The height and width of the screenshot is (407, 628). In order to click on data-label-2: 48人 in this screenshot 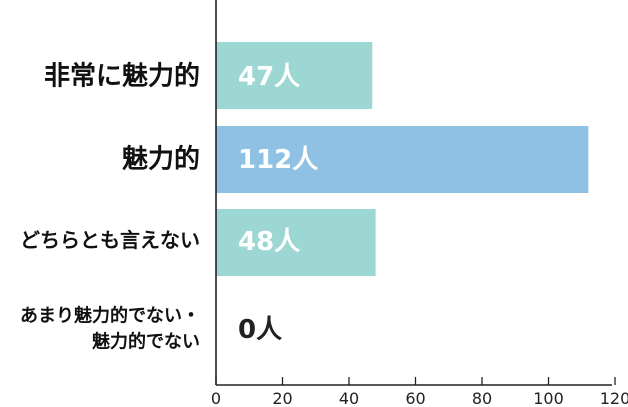, I will do `click(269, 242)`.